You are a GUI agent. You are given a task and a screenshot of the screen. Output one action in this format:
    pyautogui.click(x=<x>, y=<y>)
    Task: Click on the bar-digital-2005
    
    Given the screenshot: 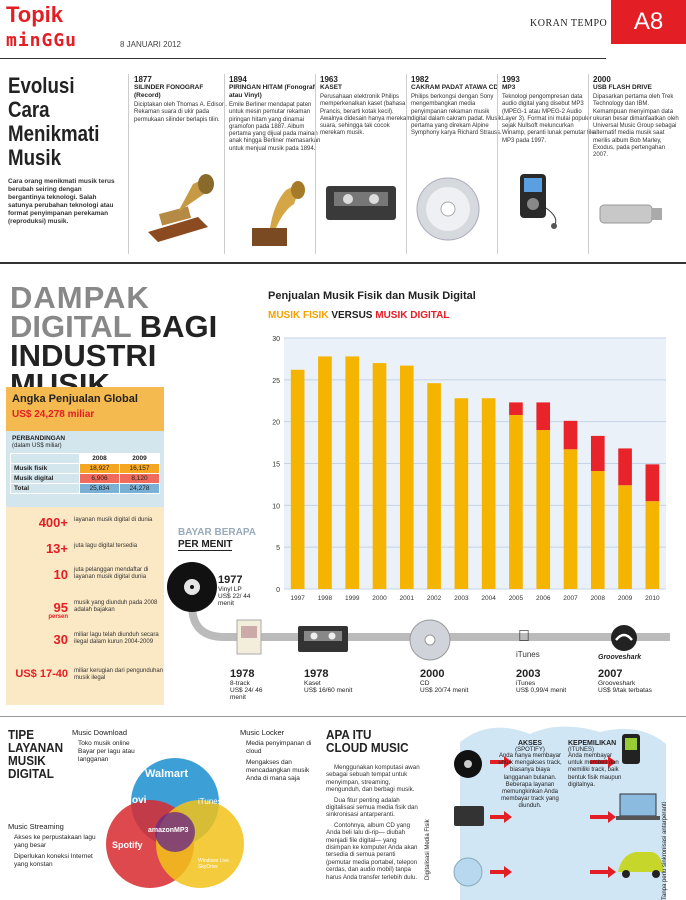 What is the action you would take?
    pyautogui.click(x=516, y=408)
    